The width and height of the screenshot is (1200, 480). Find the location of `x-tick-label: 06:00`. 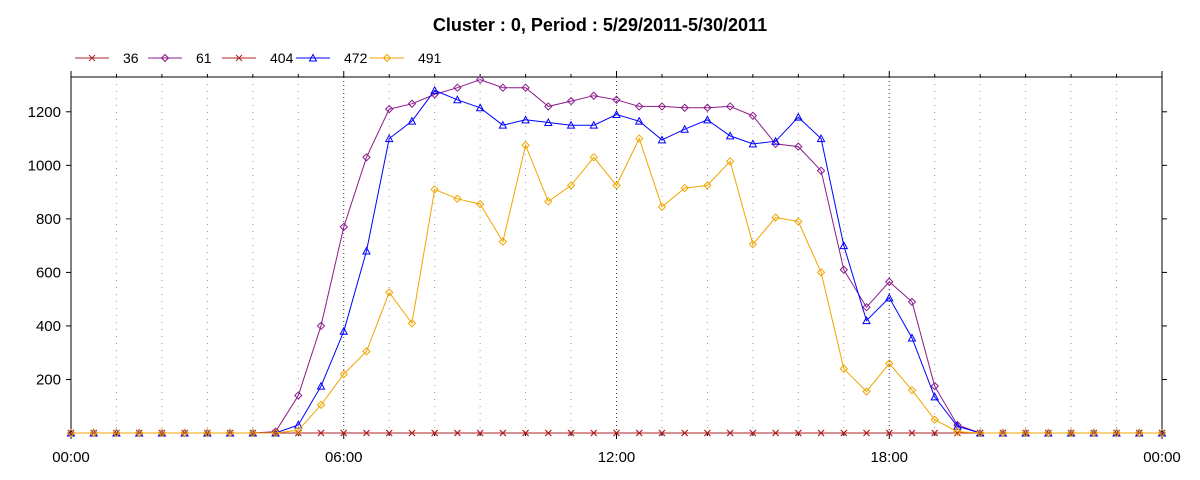

x-tick-label: 06:00 is located at coordinates (344, 457).